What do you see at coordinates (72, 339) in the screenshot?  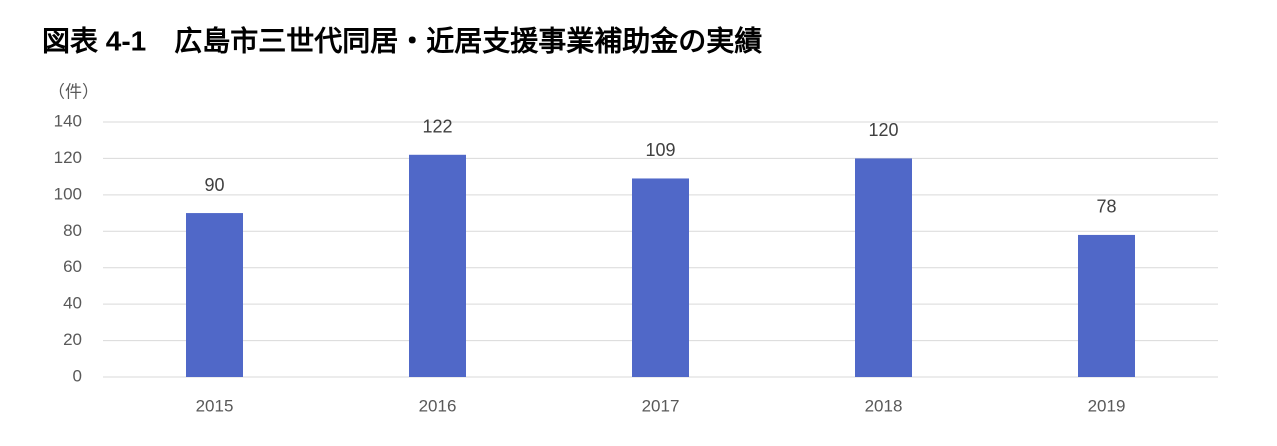 I see `y-tick-label: 20` at bounding box center [72, 339].